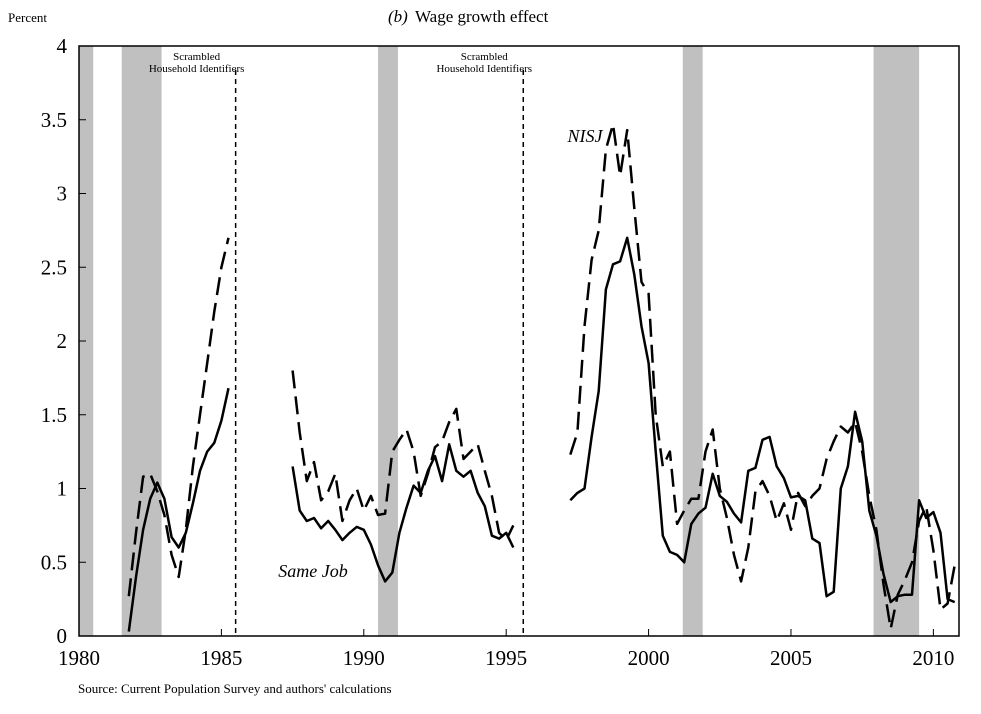 Image resolution: width=981 pixels, height=714 pixels. I want to click on series-label: NISJ, so click(585, 136).